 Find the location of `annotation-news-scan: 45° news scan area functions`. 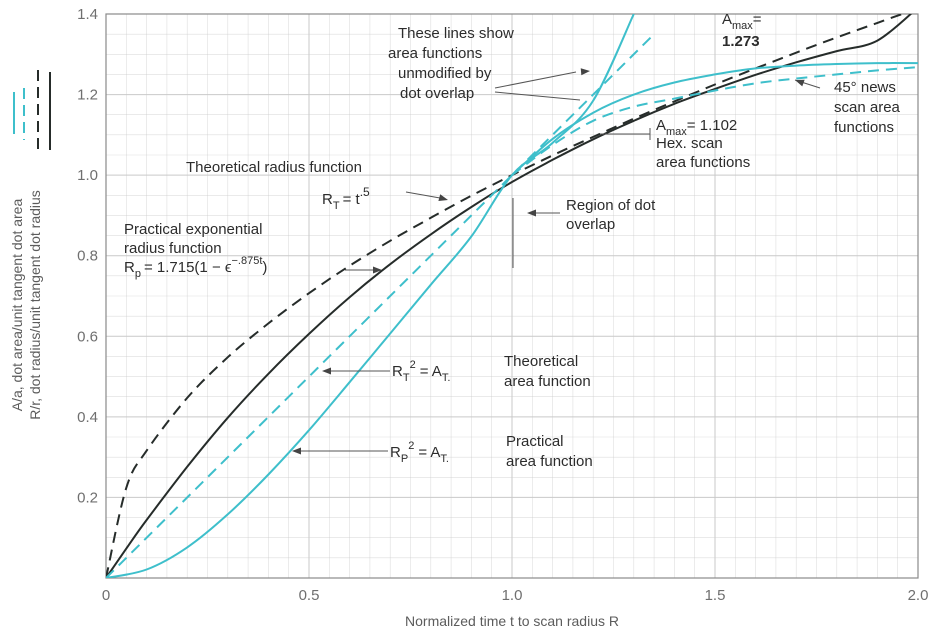

annotation-news-scan: 45° news scan area functions is located at coordinates (867, 107).